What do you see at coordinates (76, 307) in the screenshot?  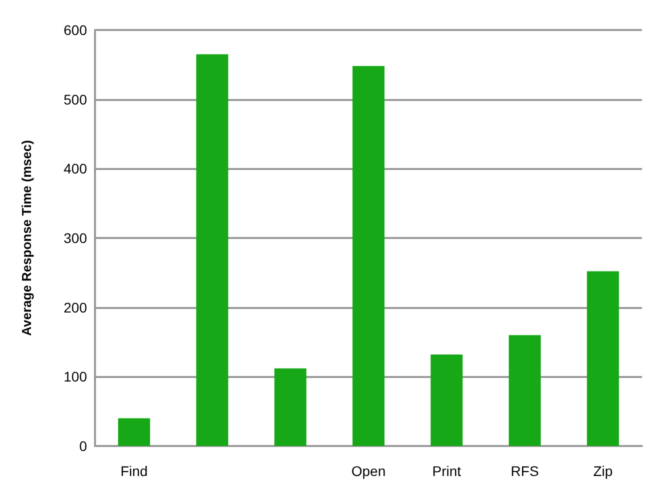 I see `y-tick-label: 200` at bounding box center [76, 307].